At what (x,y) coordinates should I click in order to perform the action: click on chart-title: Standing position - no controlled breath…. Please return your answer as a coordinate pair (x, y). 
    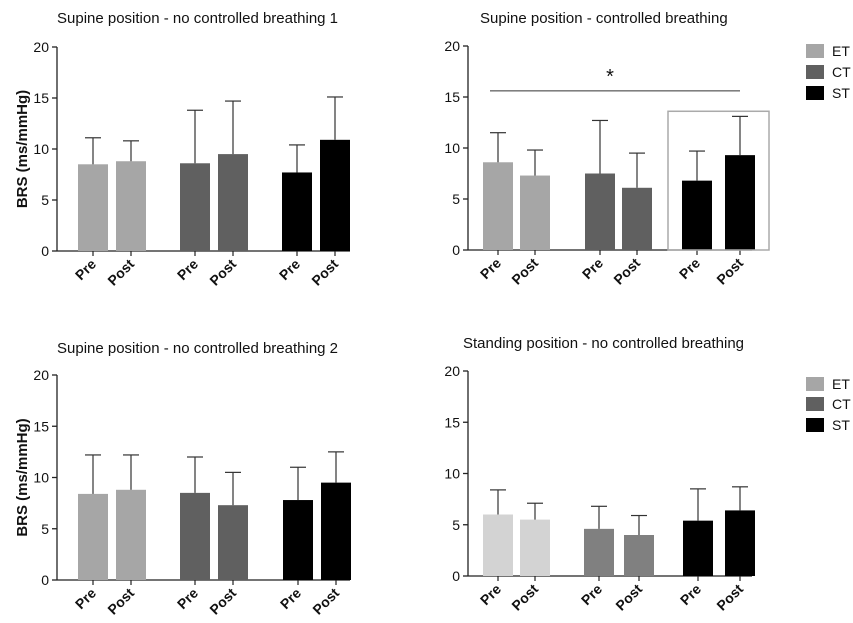
    Looking at the image, I should click on (603, 343).